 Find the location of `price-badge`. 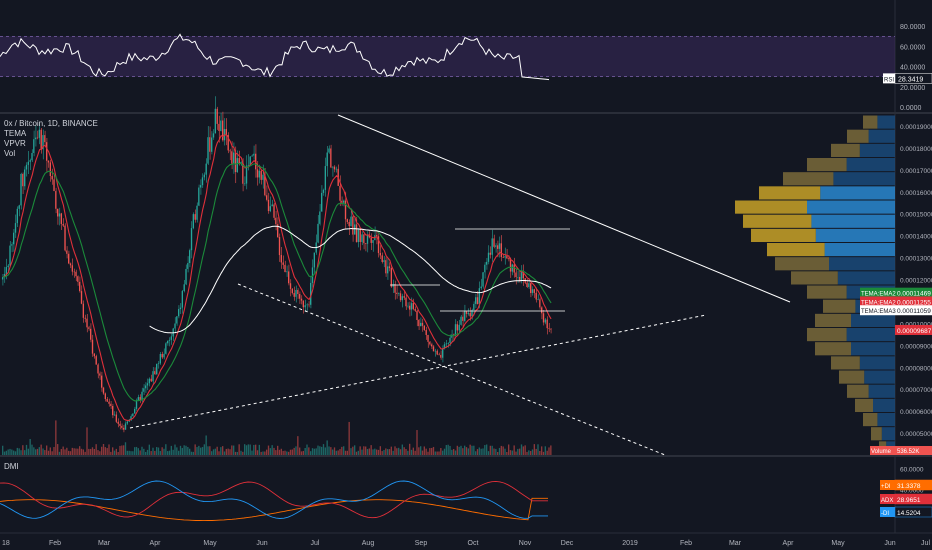

price-badge is located at coordinates (896, 292).